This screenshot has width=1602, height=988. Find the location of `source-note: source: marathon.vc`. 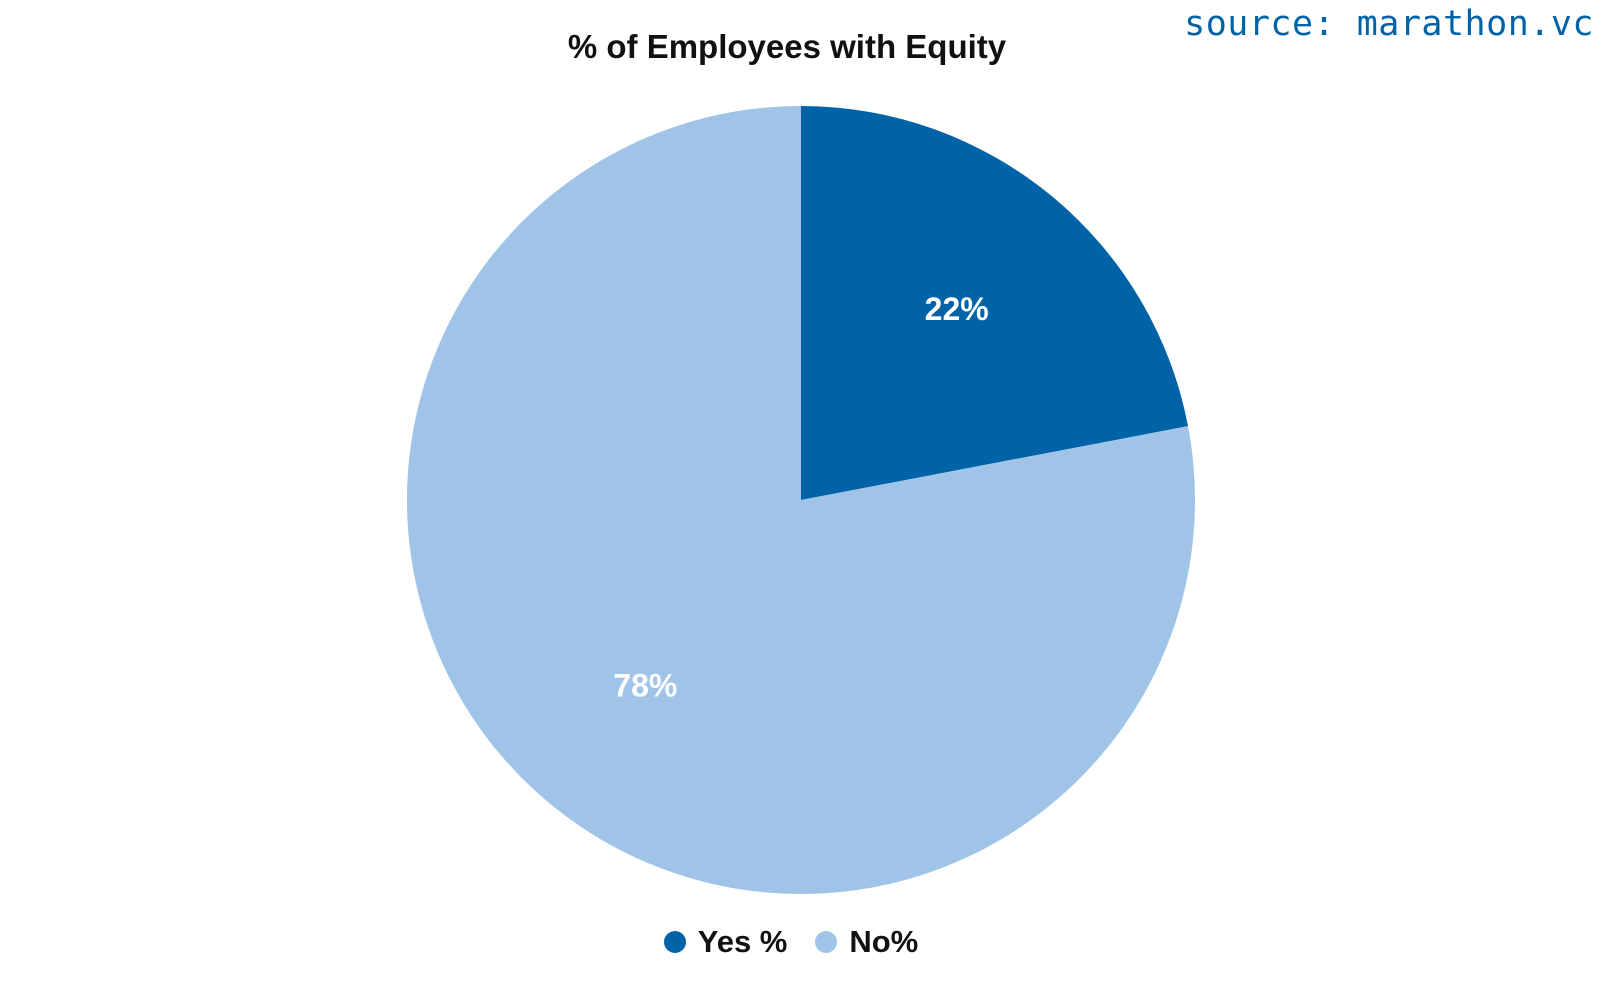

source-note: source: marathon.vc is located at coordinates (1389, 24).